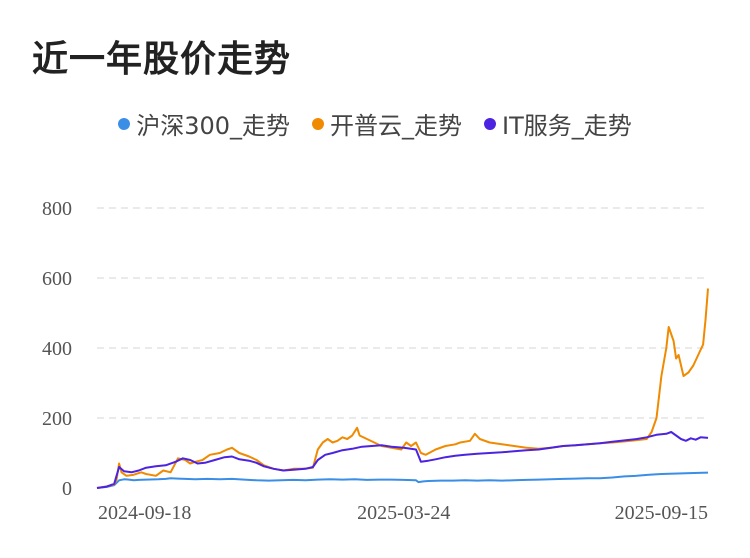  Describe the element at coordinates (57, 279) in the screenshot. I see `y-tick-label: 600` at that location.